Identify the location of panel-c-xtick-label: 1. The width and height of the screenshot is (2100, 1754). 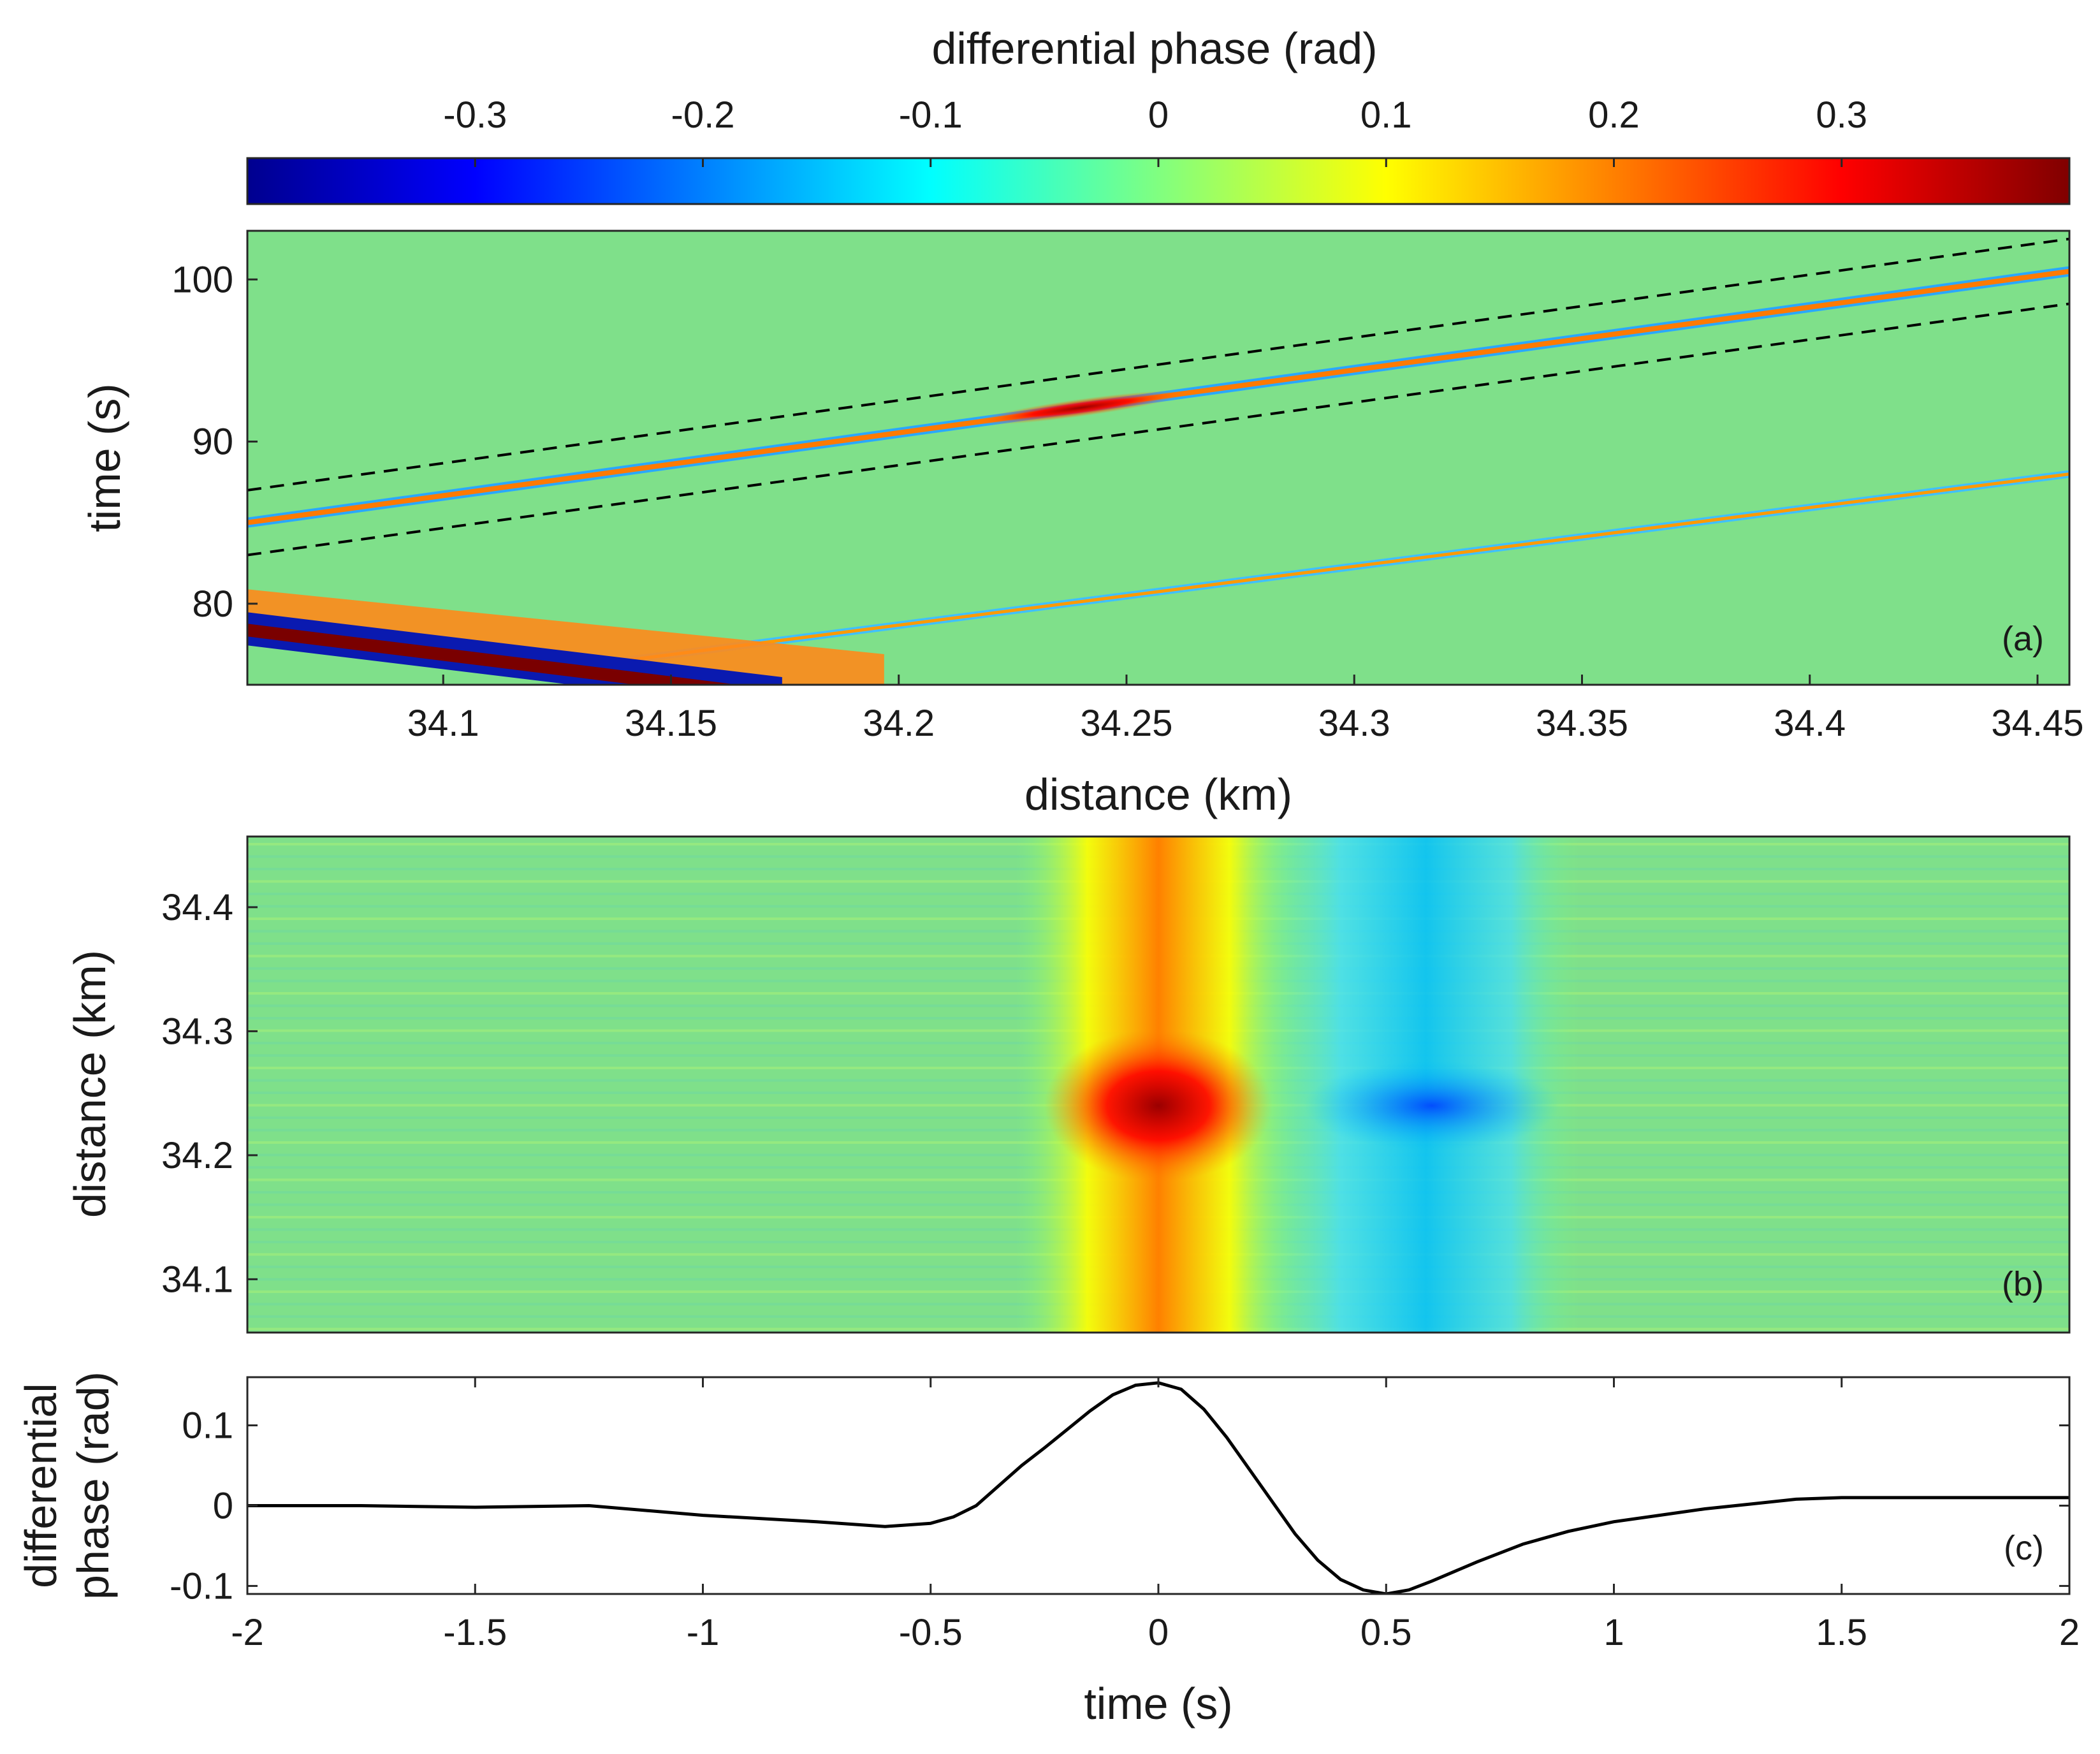
(1613, 1632).